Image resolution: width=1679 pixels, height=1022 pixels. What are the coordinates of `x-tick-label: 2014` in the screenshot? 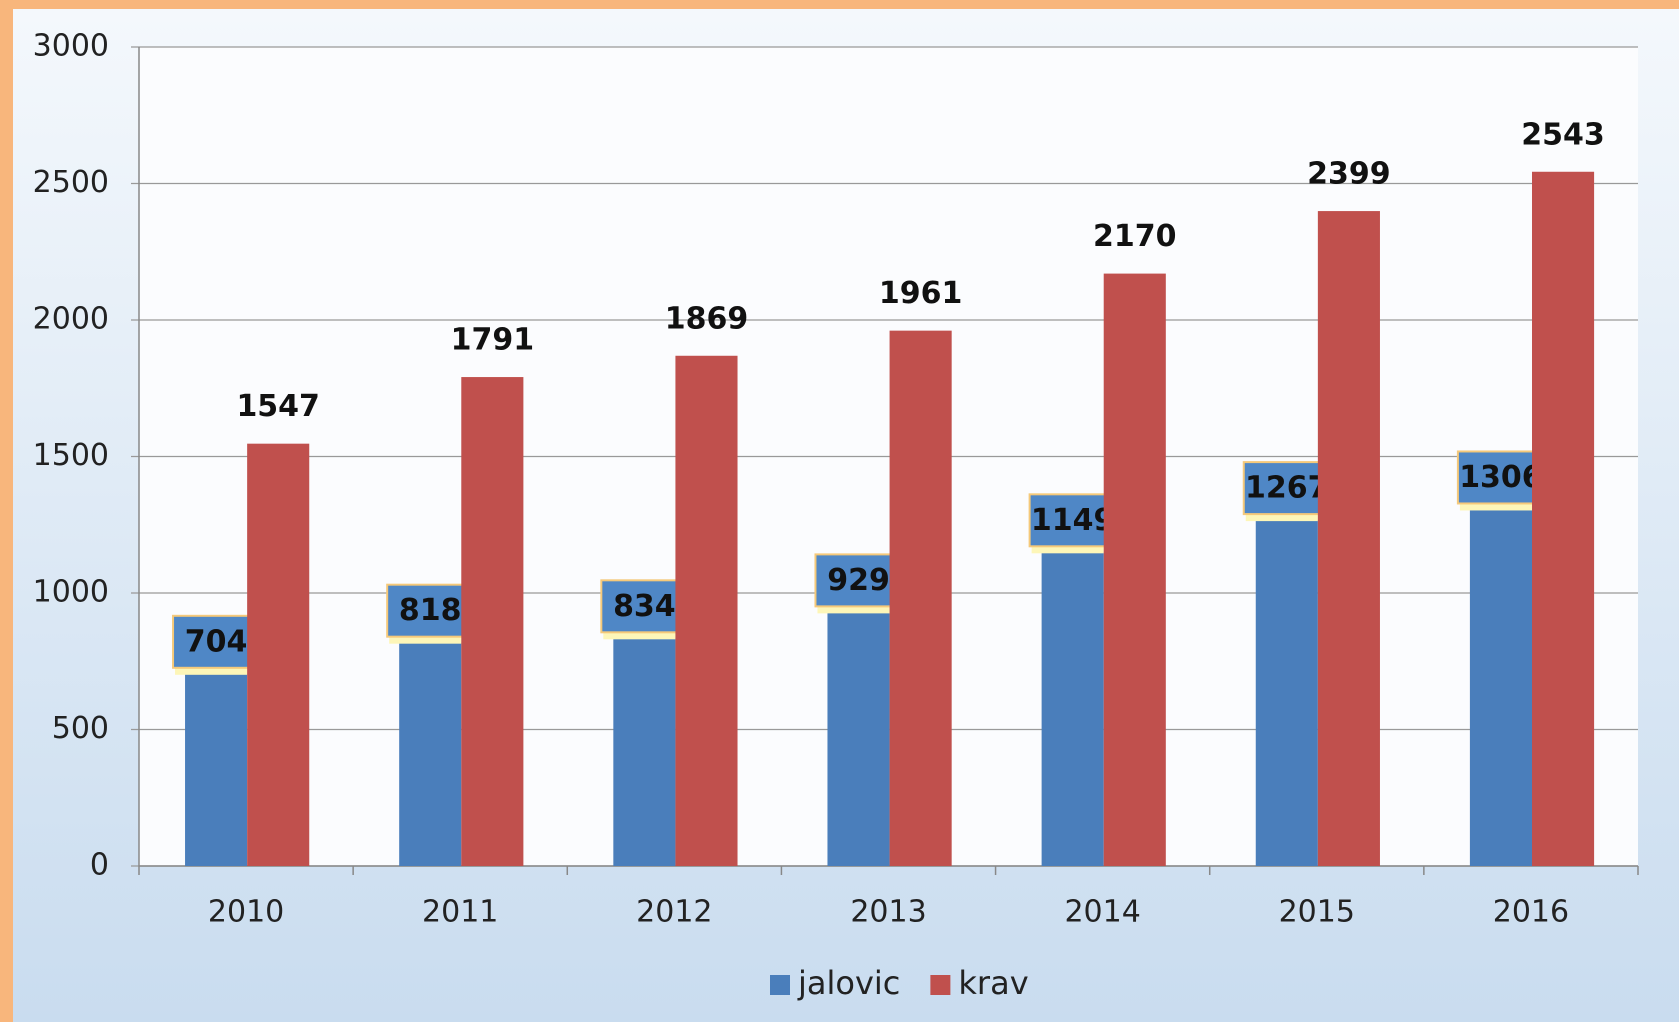 It's located at (1102, 912).